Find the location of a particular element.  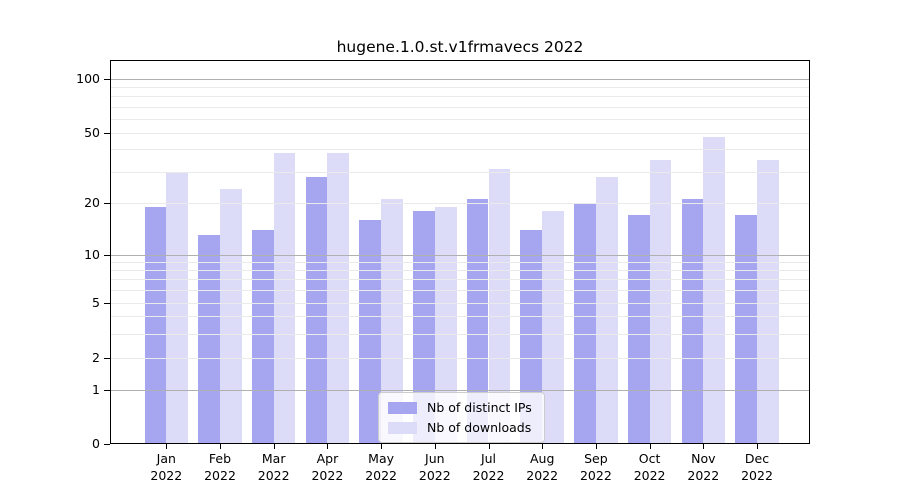

bar-ips-aug is located at coordinates (531, 336).